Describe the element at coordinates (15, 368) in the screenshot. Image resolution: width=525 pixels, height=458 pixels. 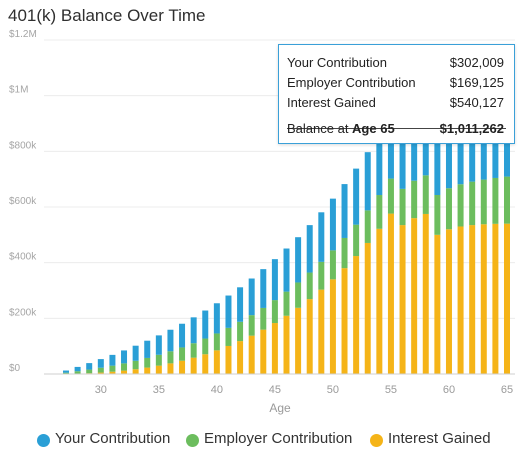
I see `y-tick-label: $0` at that location.